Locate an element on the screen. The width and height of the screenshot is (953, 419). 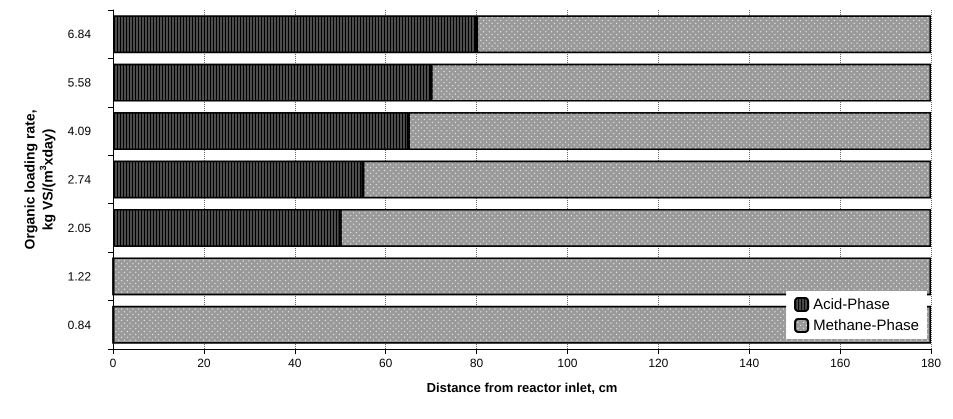
y-tick-label: 1.22 is located at coordinates (80, 276).